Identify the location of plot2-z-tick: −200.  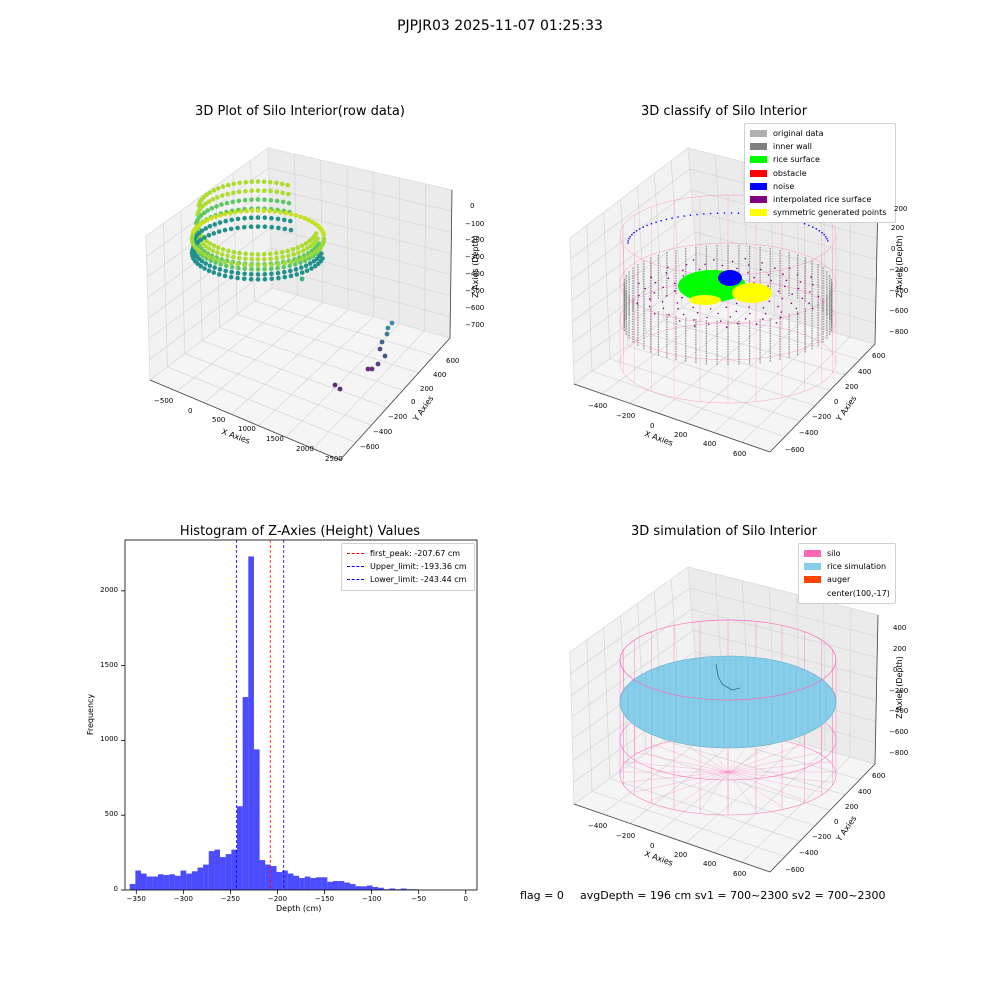
(899, 270).